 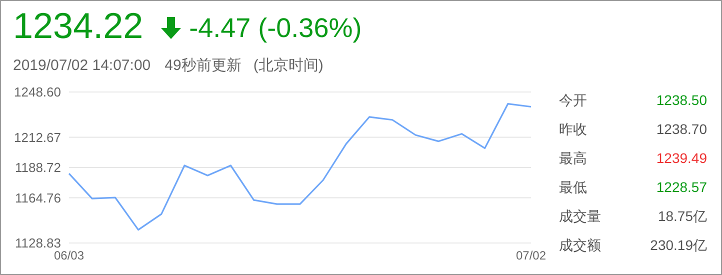 What do you see at coordinates (573, 159) in the screenshot?
I see `text: 最高` at bounding box center [573, 159].